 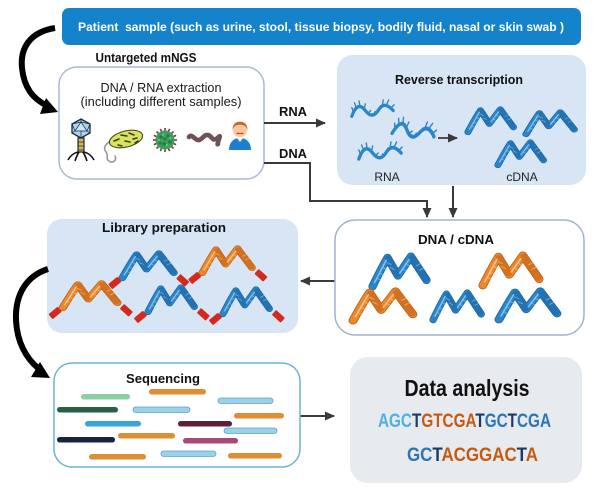 What do you see at coordinates (464, 421) in the screenshot?
I see `svg-text: AGCTGTCGATGCTCGA` at bounding box center [464, 421].